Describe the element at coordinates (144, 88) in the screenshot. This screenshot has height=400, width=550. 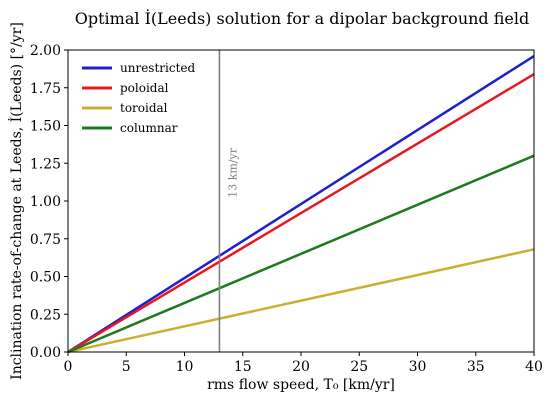
I see `legend-label-poloidal: poloidal` at that location.